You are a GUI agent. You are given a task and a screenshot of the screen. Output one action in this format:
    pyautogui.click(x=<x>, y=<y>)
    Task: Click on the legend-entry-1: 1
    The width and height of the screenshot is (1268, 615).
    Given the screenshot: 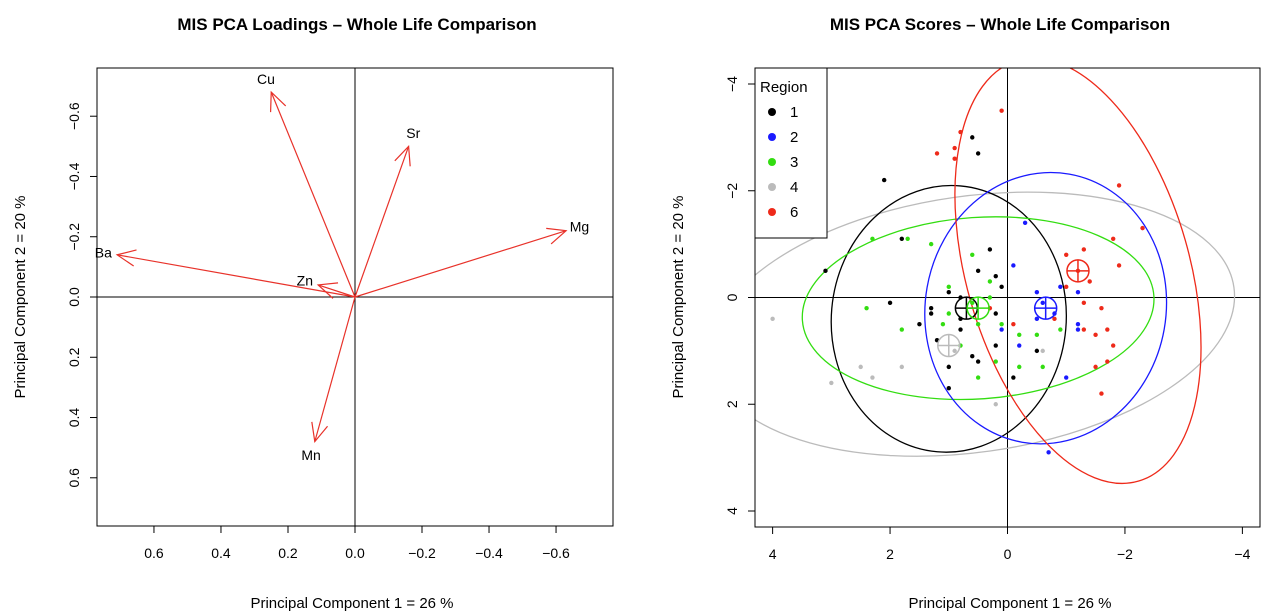 What is the action you would take?
    pyautogui.click(x=783, y=112)
    